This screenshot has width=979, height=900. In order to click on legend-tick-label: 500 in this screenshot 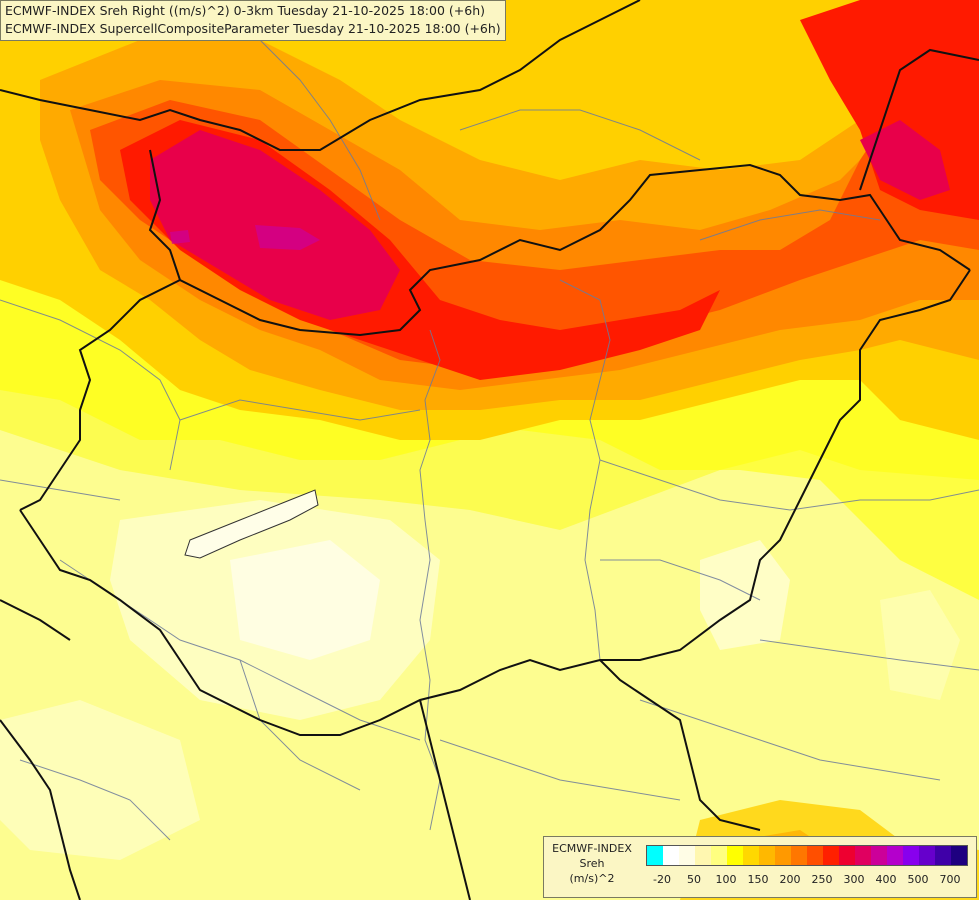, I will do `click(918, 879)`.